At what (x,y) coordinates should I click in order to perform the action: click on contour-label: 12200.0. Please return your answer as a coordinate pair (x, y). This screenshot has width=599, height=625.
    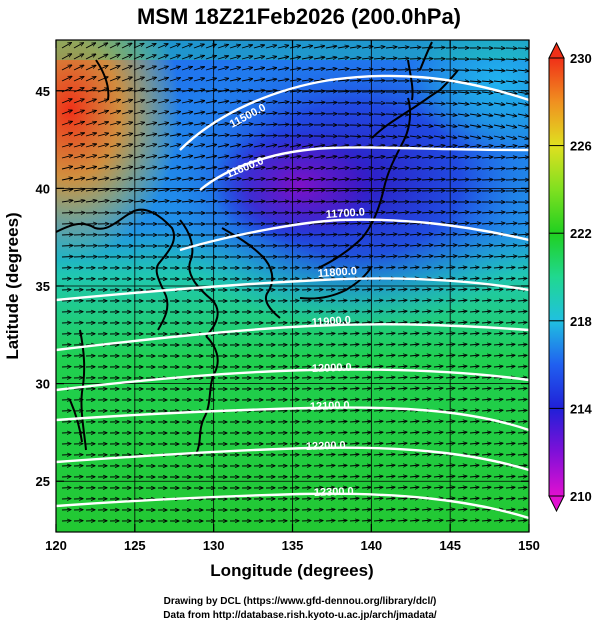
    Looking at the image, I should click on (326, 446).